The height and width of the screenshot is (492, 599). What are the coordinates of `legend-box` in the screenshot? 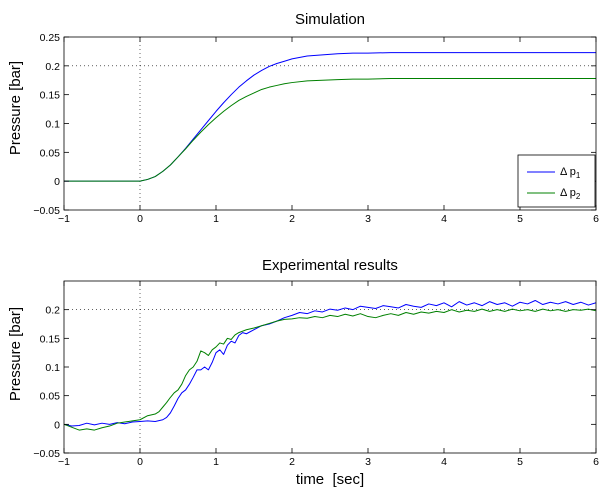 It's located at (556, 181).